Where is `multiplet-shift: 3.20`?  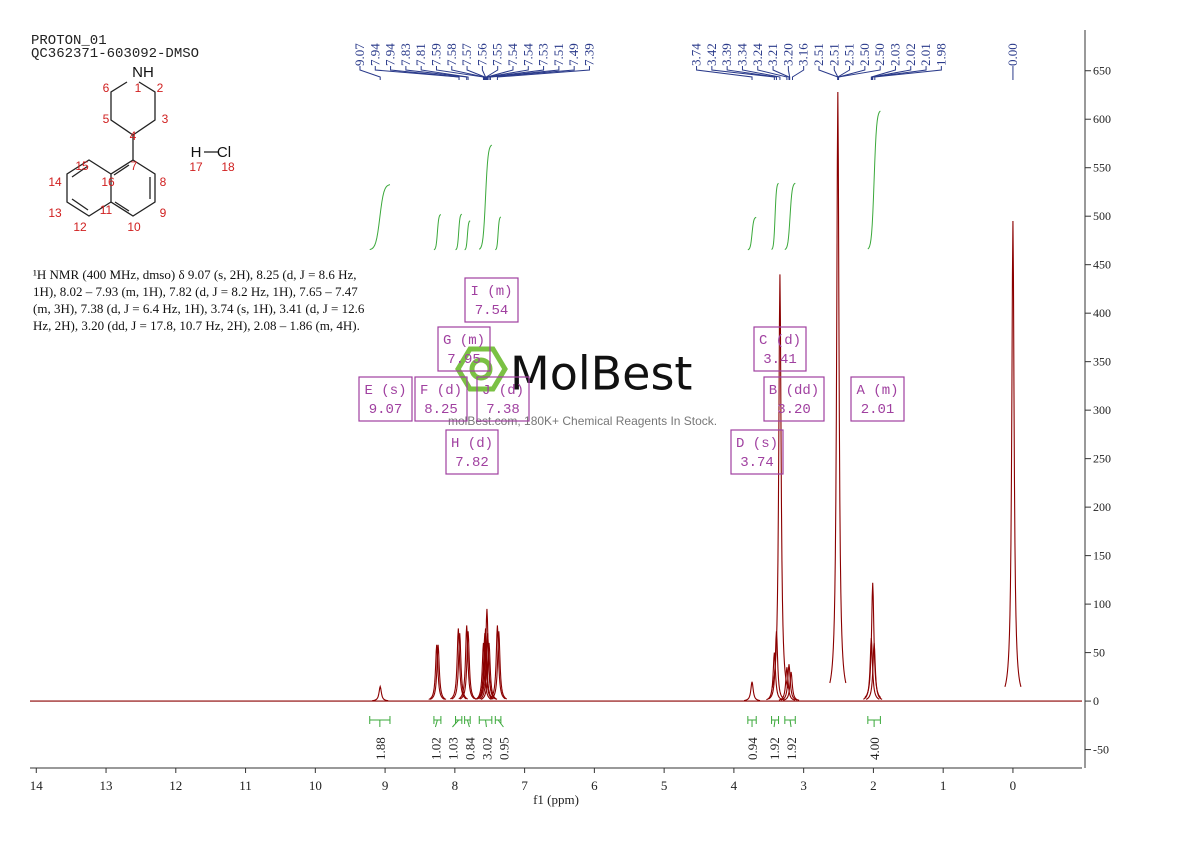
multiplet-shift: 3.20 is located at coordinates (794, 410).